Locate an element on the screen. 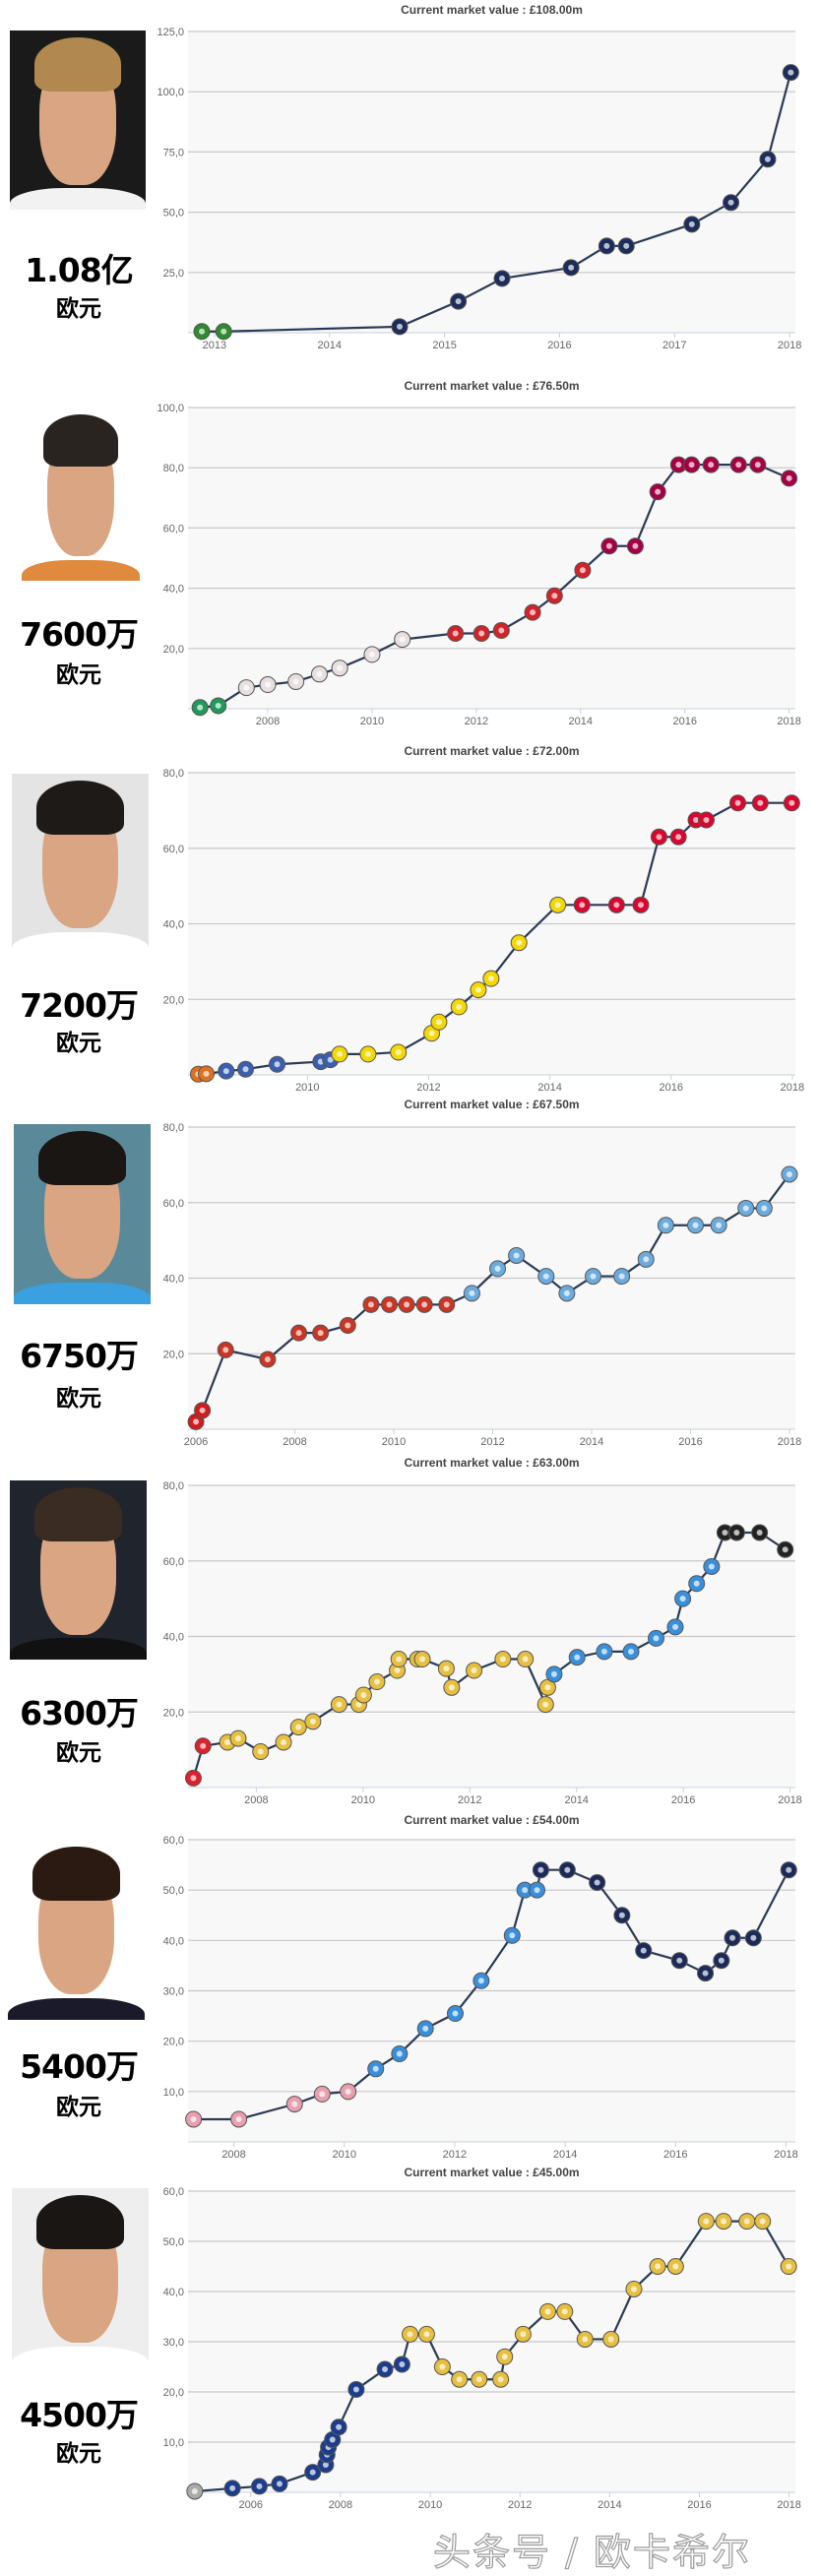  chart-title: Current market value : £108.00m is located at coordinates (492, 10).